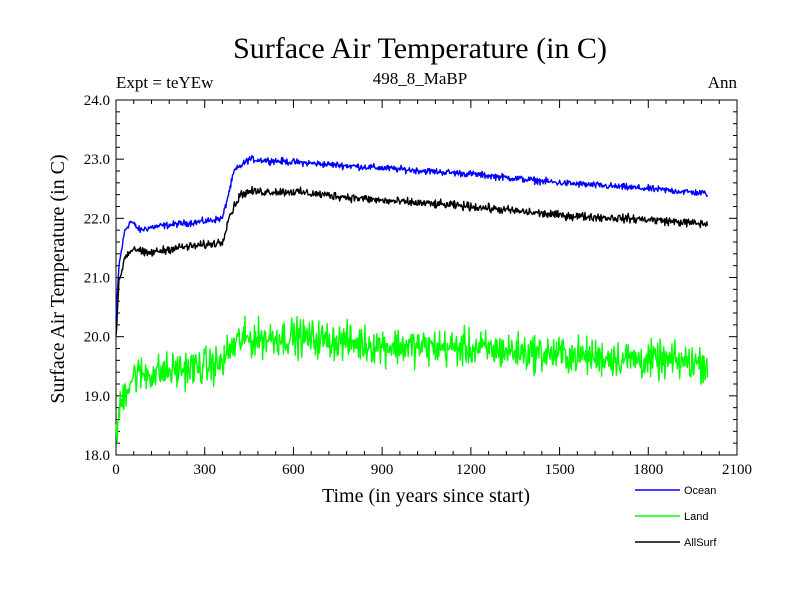 The width and height of the screenshot is (800, 600). What do you see at coordinates (700, 543) in the screenshot?
I see `legend-label-allsurf: AllSurf` at bounding box center [700, 543].